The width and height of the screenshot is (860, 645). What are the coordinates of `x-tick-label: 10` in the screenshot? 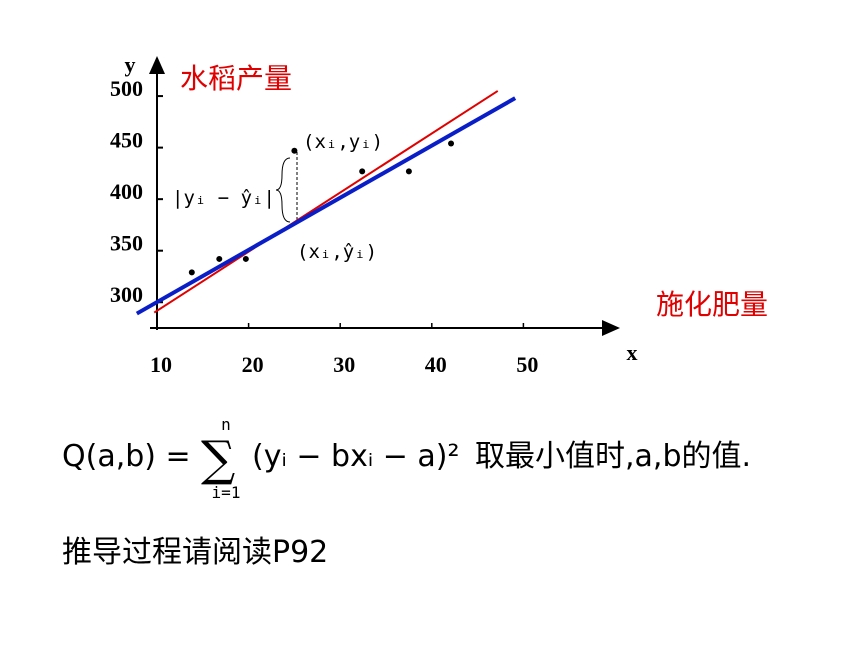 It's located at (161, 364).